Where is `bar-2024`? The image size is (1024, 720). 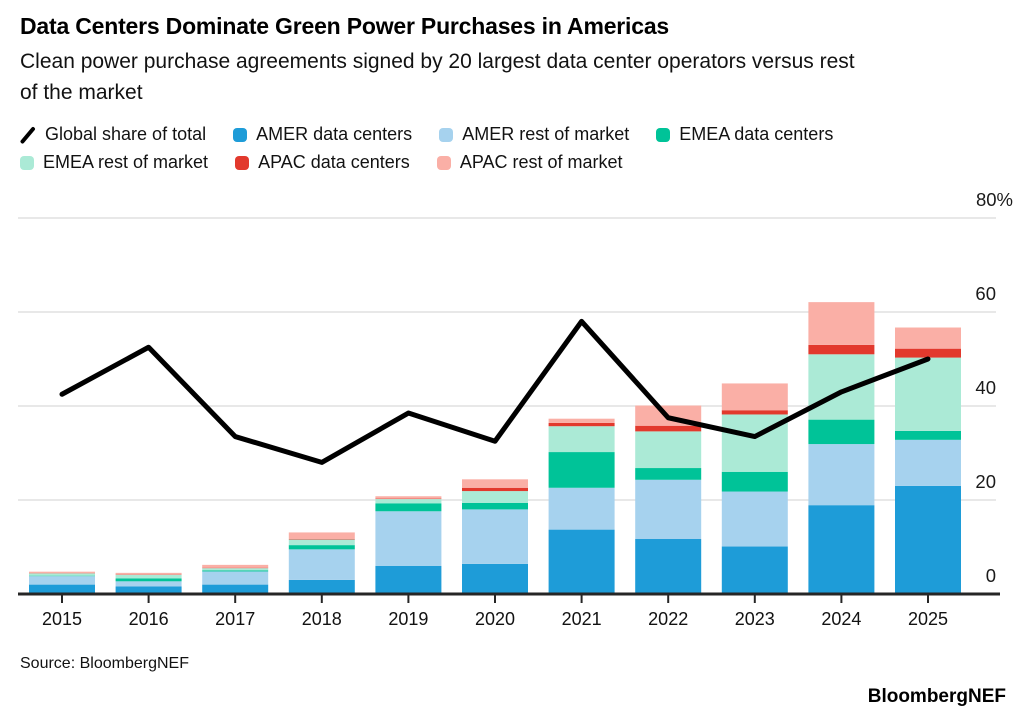
bar-2024 is located at coordinates (841, 448).